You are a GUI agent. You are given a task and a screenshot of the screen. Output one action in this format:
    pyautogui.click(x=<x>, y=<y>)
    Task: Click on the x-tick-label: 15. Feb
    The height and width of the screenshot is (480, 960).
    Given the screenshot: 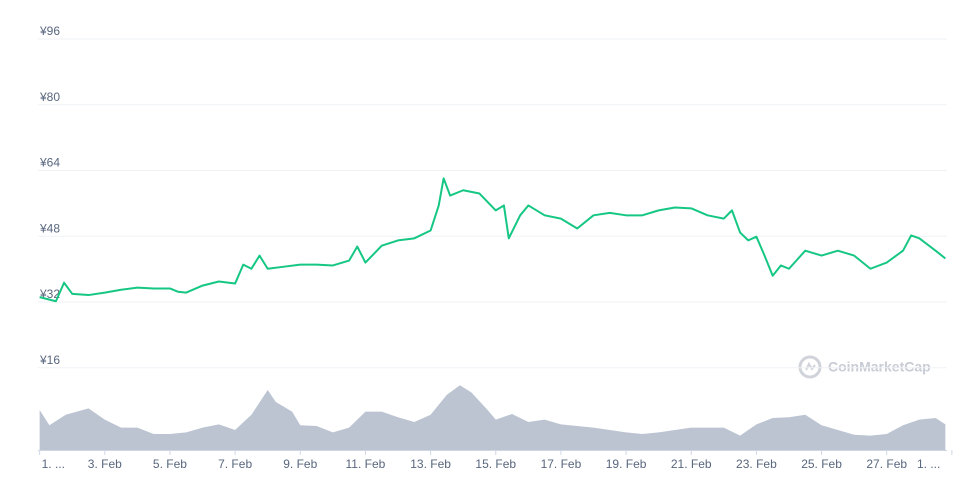 What is the action you would take?
    pyautogui.click(x=495, y=464)
    